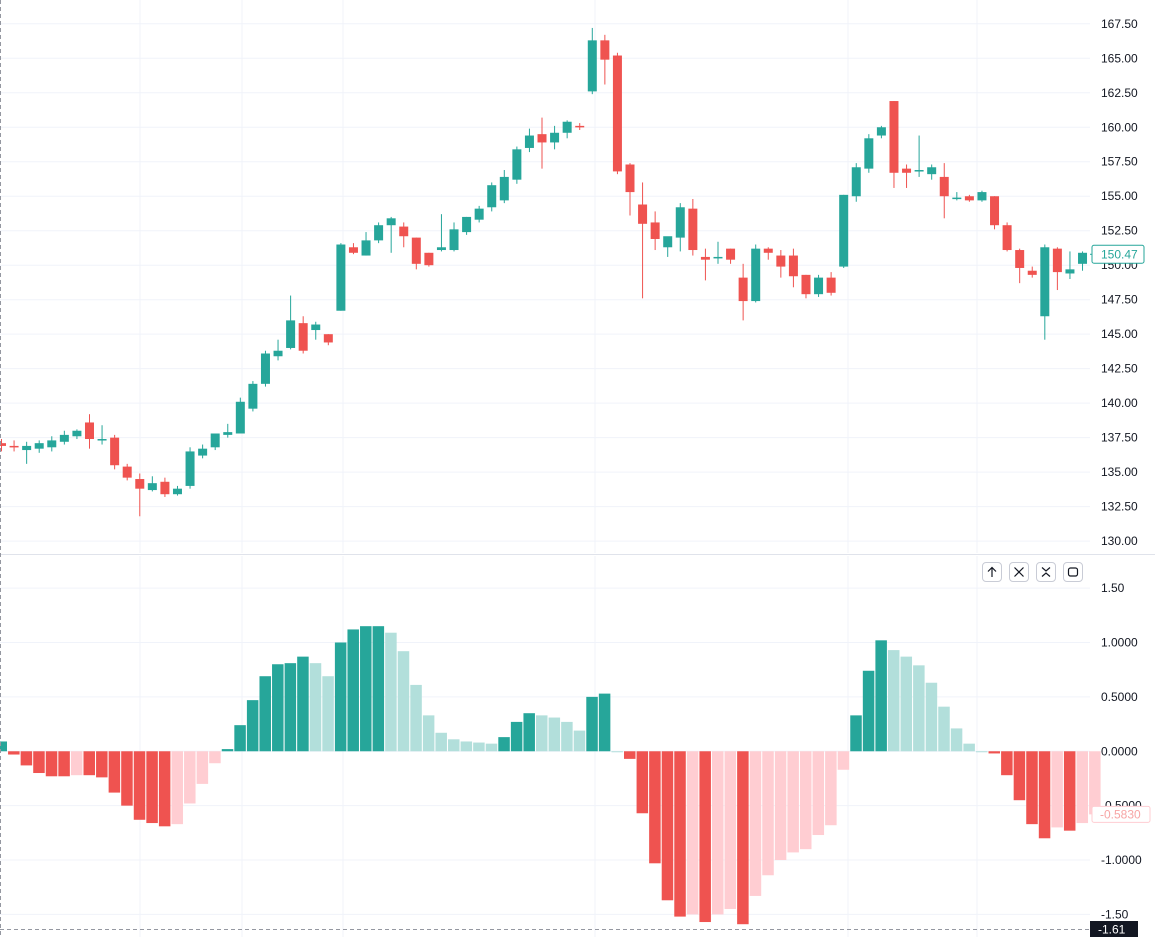 The width and height of the screenshot is (1155, 937). I want to click on oscillator-tick-label: 0.5000, so click(1119, 697).